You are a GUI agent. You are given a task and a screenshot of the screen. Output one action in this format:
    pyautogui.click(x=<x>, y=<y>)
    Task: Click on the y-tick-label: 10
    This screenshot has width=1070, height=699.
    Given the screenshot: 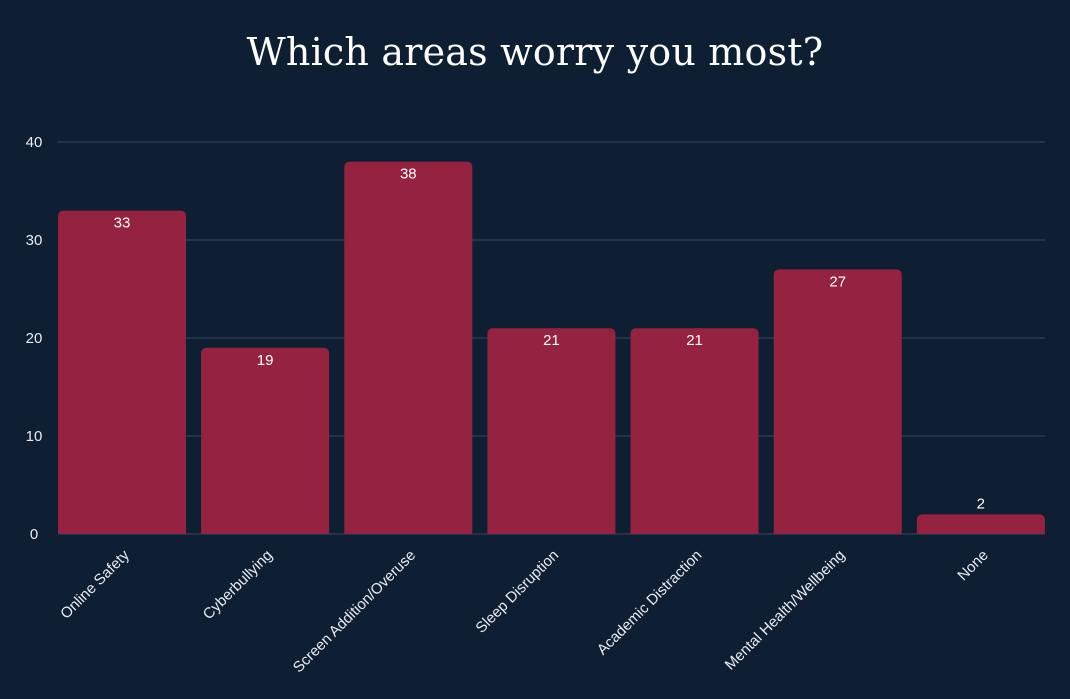 What is the action you would take?
    pyautogui.click(x=34, y=436)
    